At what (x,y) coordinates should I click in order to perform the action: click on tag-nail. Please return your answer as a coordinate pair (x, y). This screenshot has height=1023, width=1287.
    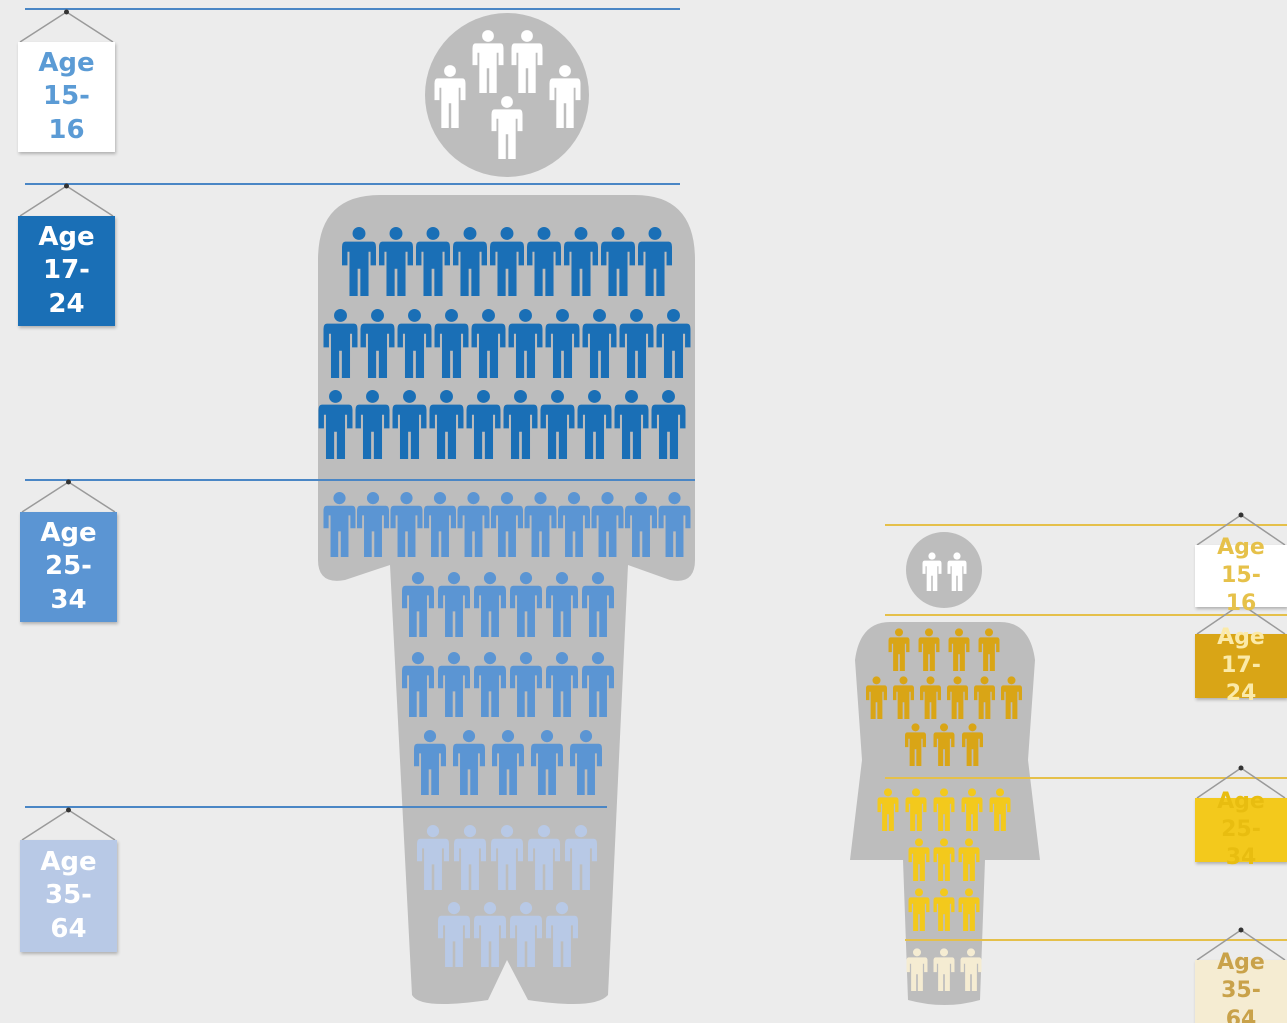
    Looking at the image, I should click on (66, 186).